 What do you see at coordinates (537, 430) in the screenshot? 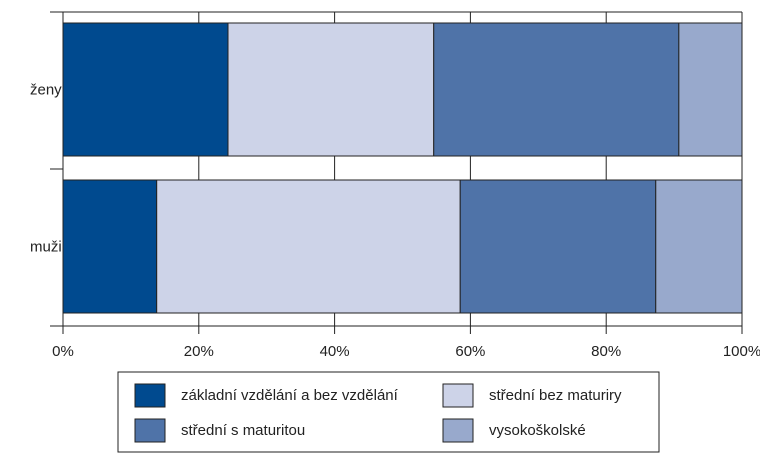
I see `legend-label: vysokoškolské` at bounding box center [537, 430].